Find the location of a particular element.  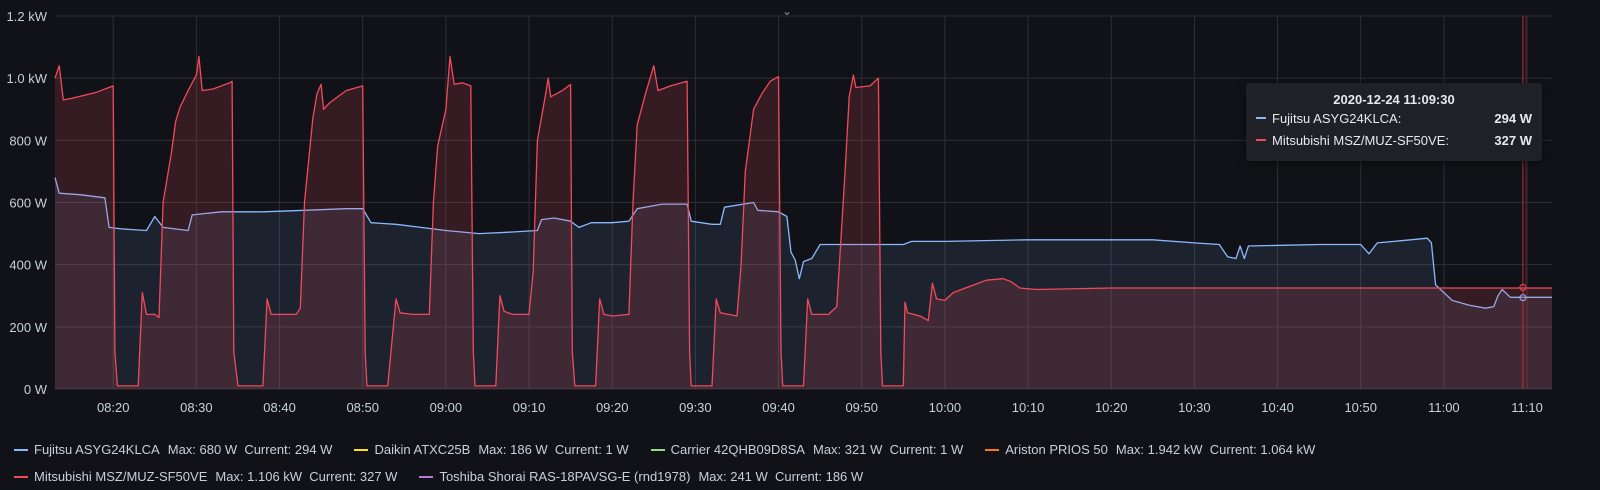

tooltip-row: Fujitsu ASYG24KLCA: 294 W is located at coordinates (1394, 118).